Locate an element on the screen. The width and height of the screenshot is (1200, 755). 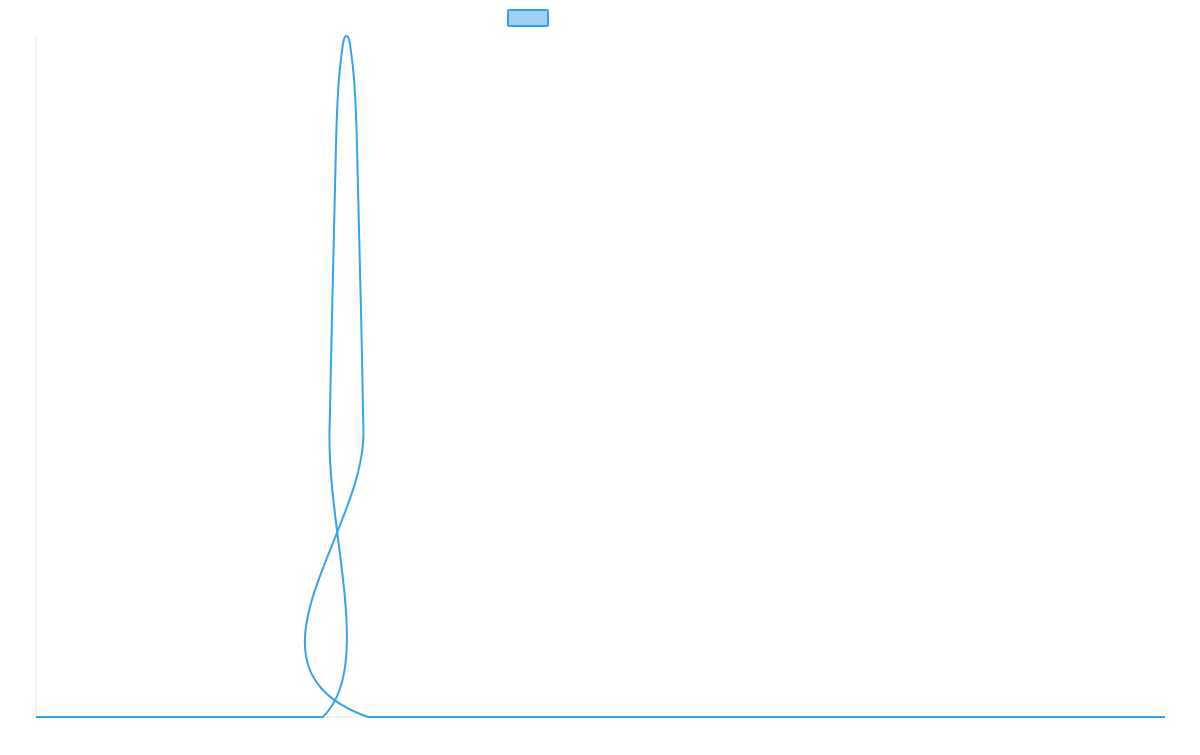
legend-swatch is located at coordinates (528, 18).